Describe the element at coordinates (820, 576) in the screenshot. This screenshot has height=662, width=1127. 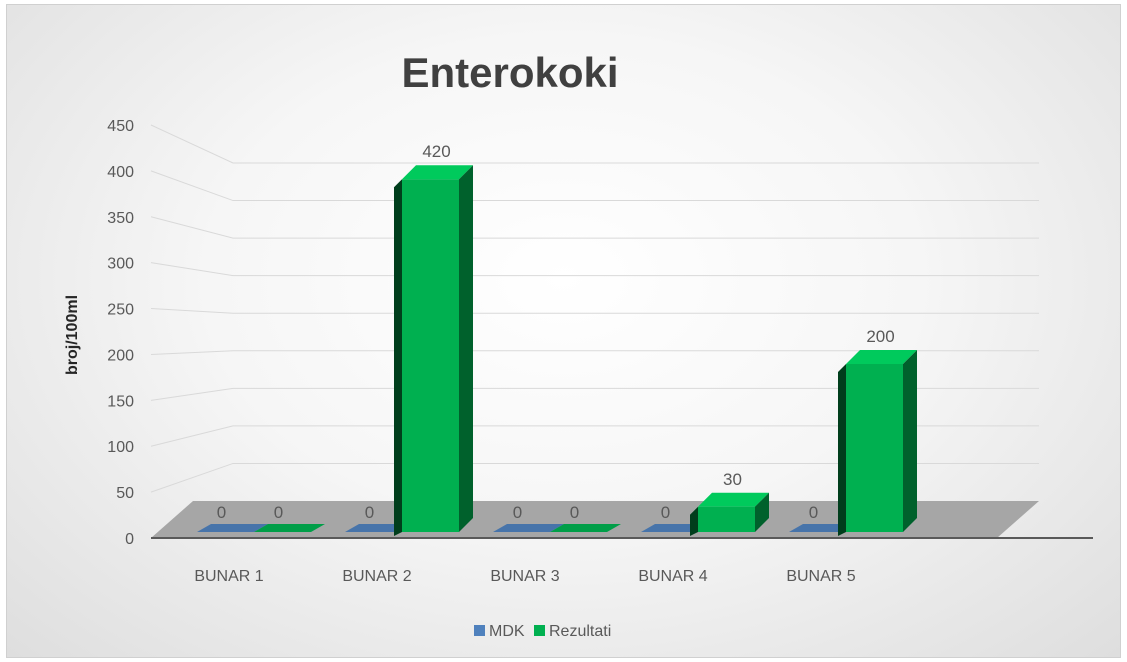
I see `x-tick-label: BUNAR 5` at that location.